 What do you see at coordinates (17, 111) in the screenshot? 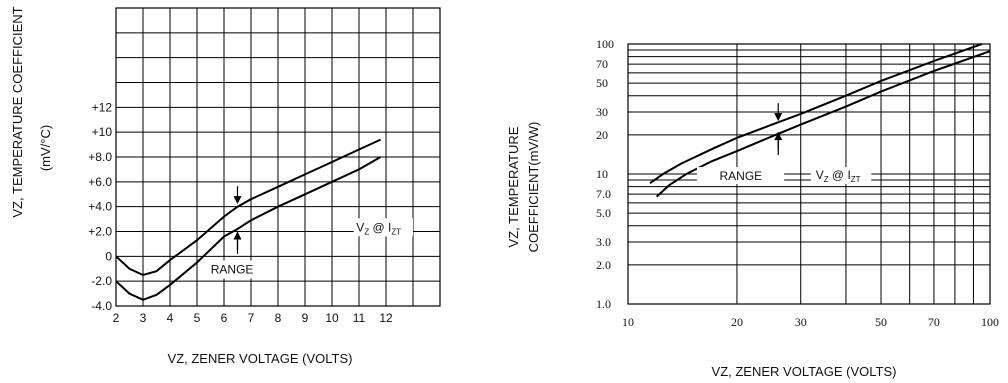
I see `chart1-y-axis-label: VZ, TEMPERATURE COEFFICIENT` at bounding box center [17, 111].